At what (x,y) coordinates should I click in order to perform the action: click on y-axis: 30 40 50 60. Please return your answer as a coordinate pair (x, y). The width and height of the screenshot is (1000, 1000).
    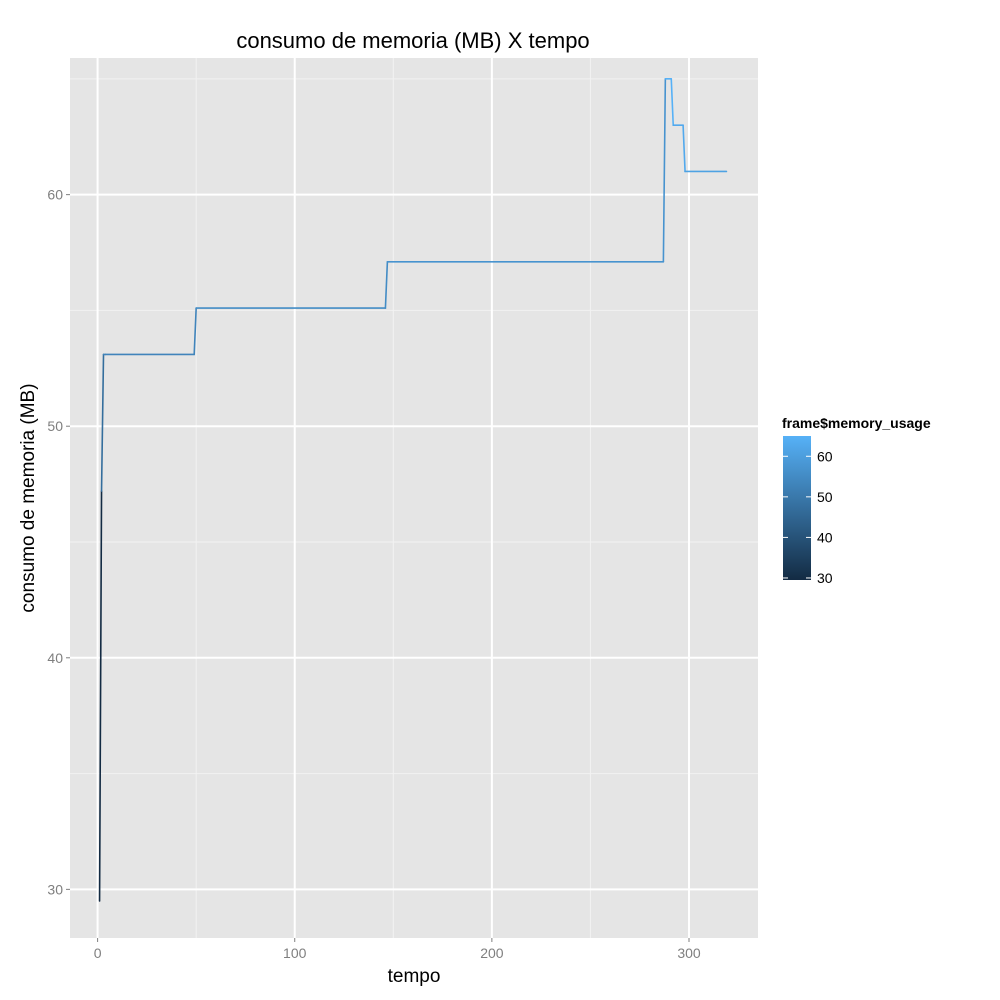
    Looking at the image, I should click on (58, 542).